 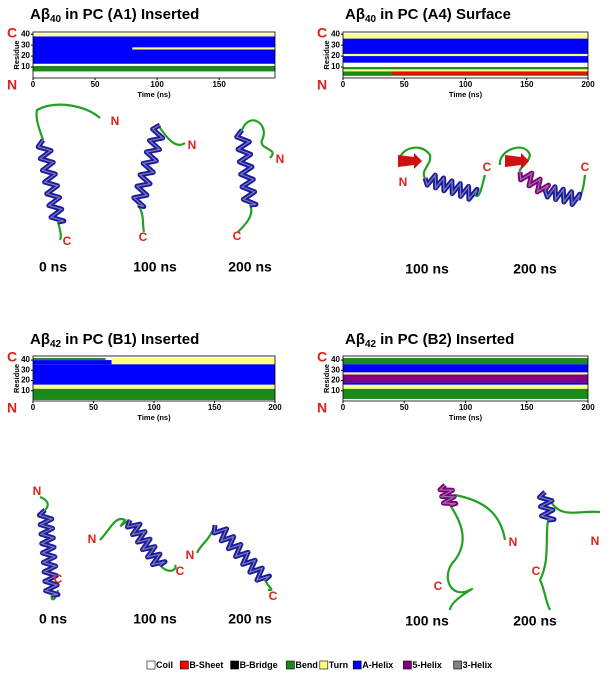 I want to click on title-rest: in PC (B2) Inserted, so click(x=447, y=339).